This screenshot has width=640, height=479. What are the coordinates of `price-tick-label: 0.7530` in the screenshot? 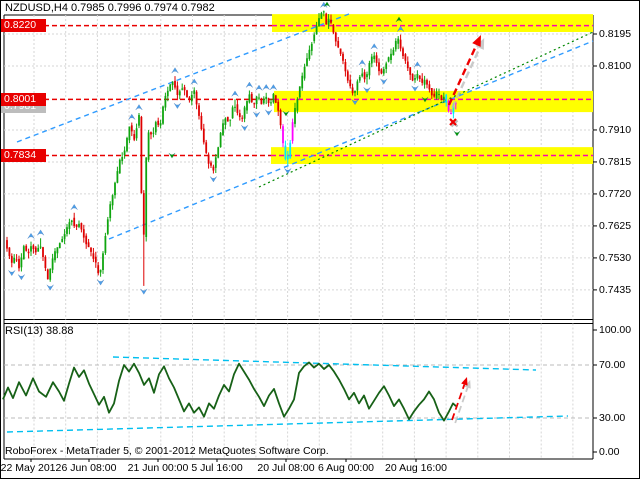 It's located at (615, 257).